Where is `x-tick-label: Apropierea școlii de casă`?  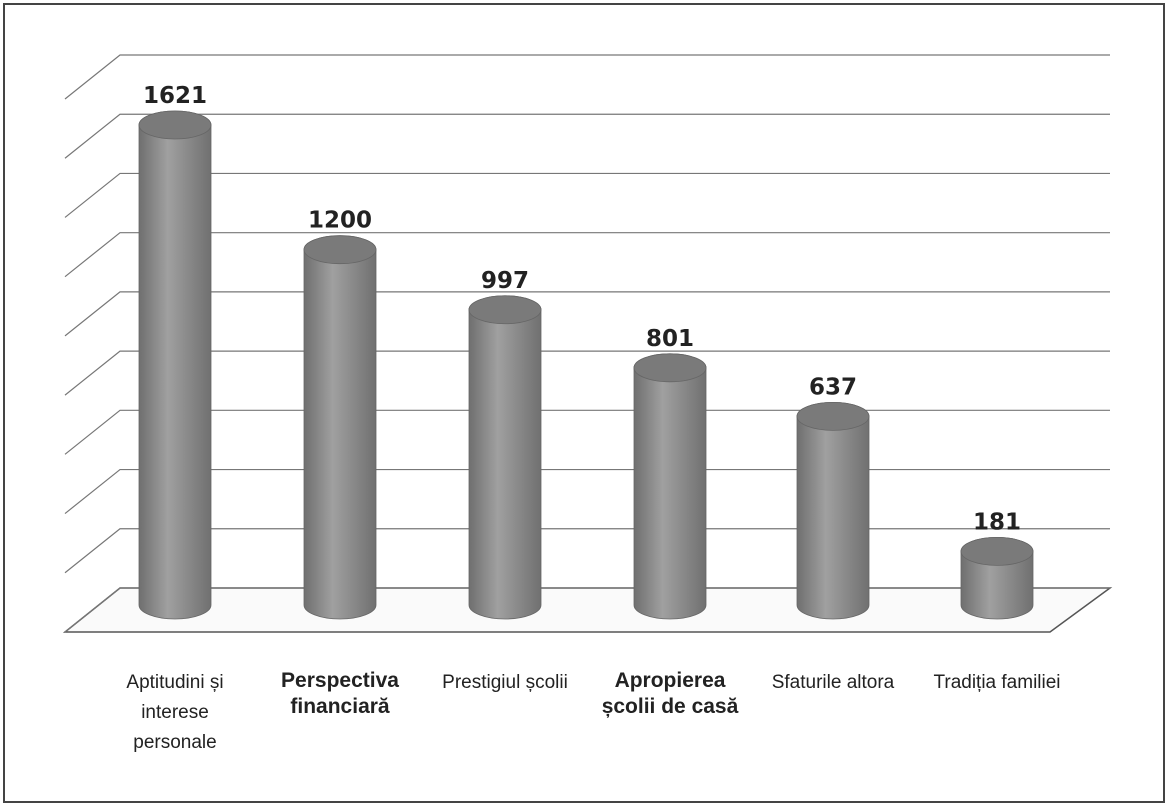
x-tick-label: Apropierea școlii de casă is located at coordinates (670, 693).